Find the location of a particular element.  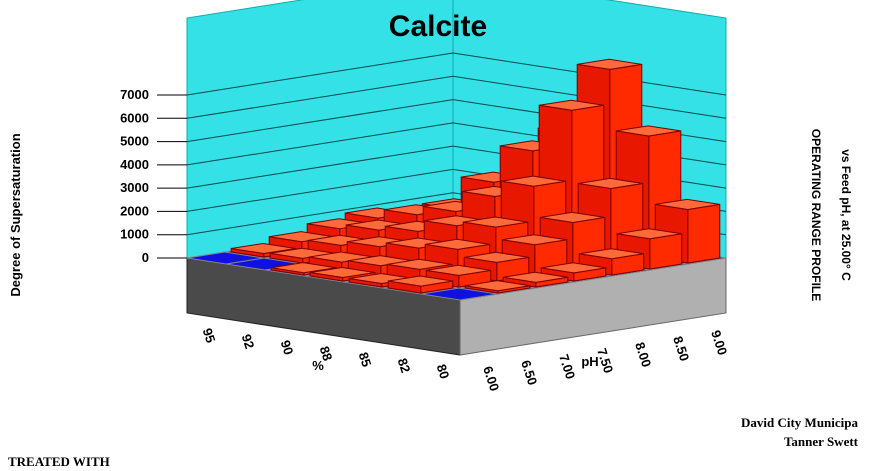

y-tick-label: 95 is located at coordinates (209, 335).